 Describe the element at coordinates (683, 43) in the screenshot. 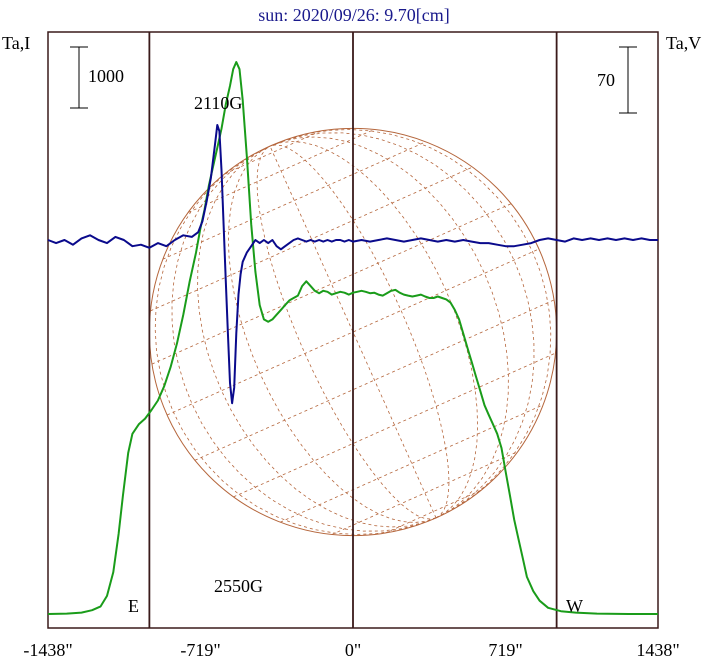

I see `right-axis-label: Ta,V` at that location.